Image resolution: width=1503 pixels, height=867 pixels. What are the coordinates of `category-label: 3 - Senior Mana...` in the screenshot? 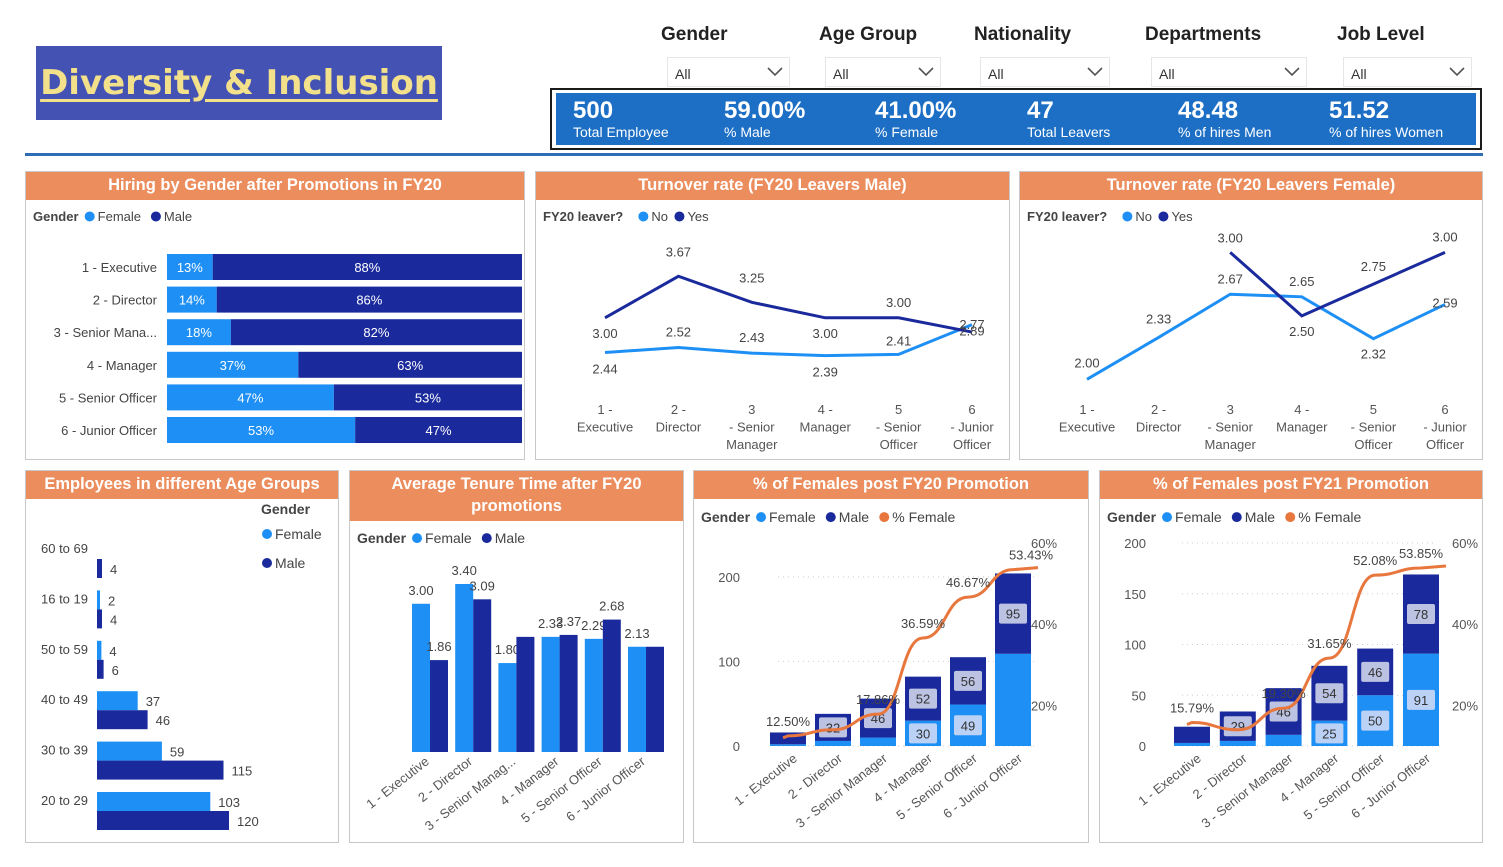 It's located at (105, 332).